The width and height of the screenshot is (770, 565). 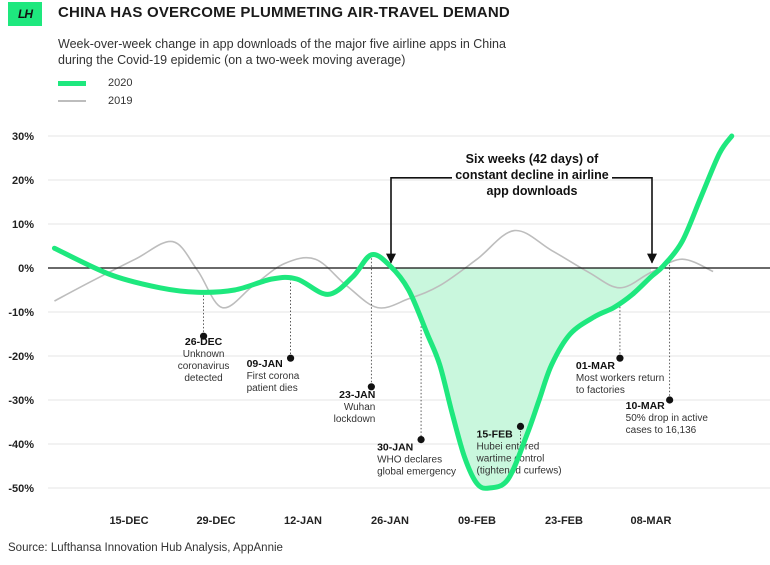 I want to click on legend-label-2020: 2020, so click(x=120, y=83).